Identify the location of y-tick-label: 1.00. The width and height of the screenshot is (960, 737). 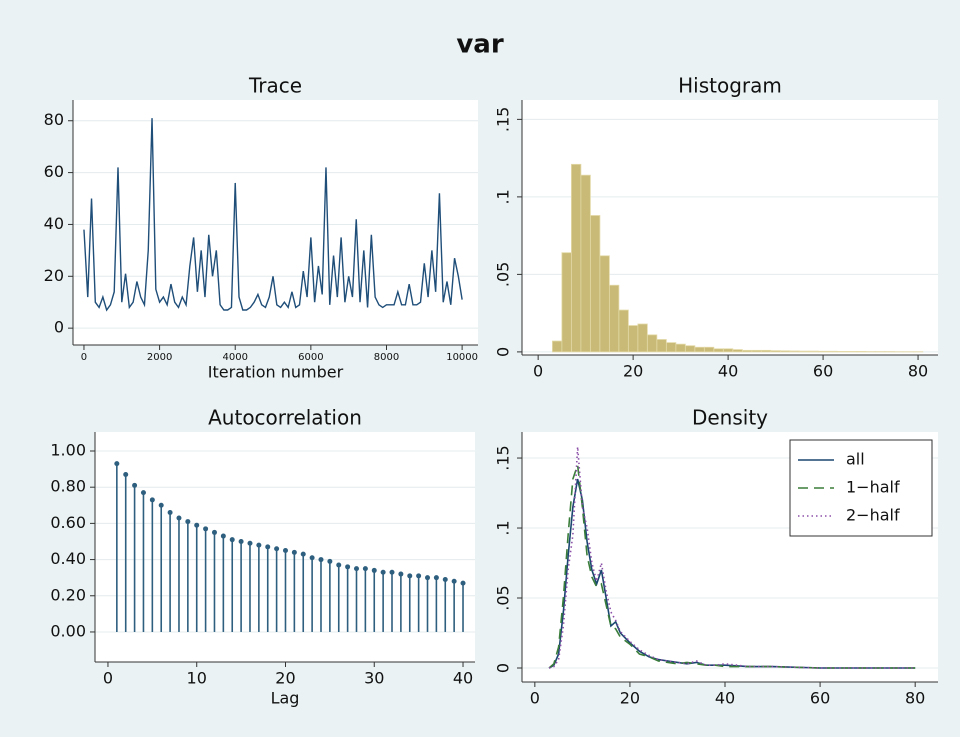
(68, 450).